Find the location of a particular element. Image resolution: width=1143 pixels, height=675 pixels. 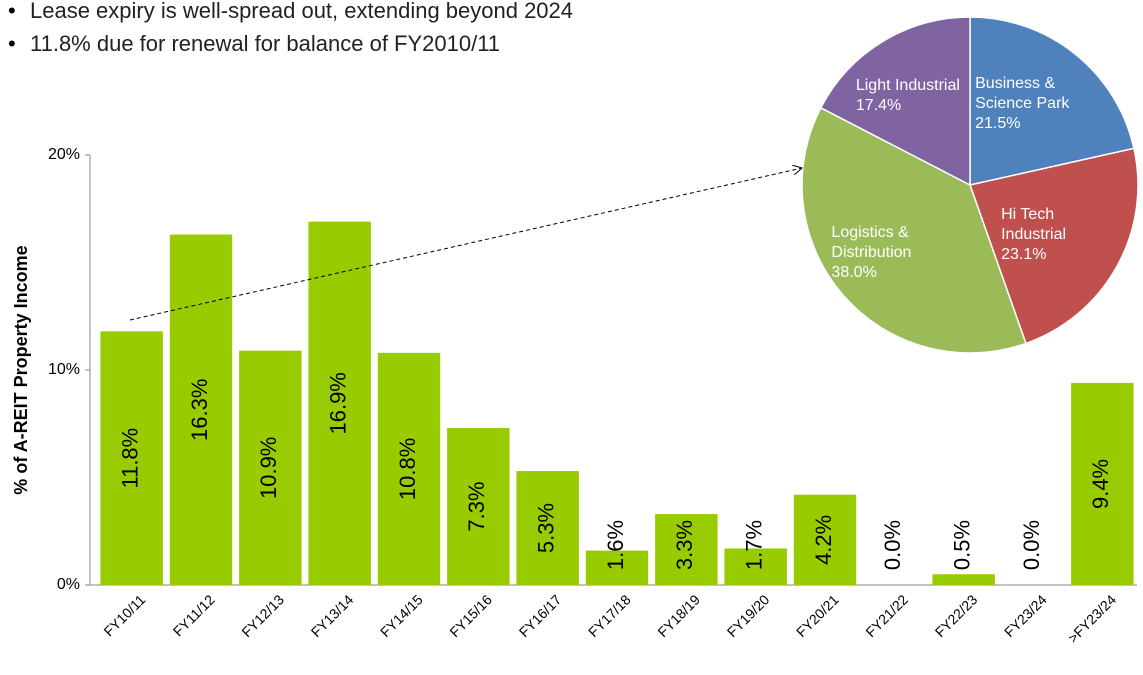

pie-label: Logistics & Distribution 38.0% is located at coordinates (891, 253).